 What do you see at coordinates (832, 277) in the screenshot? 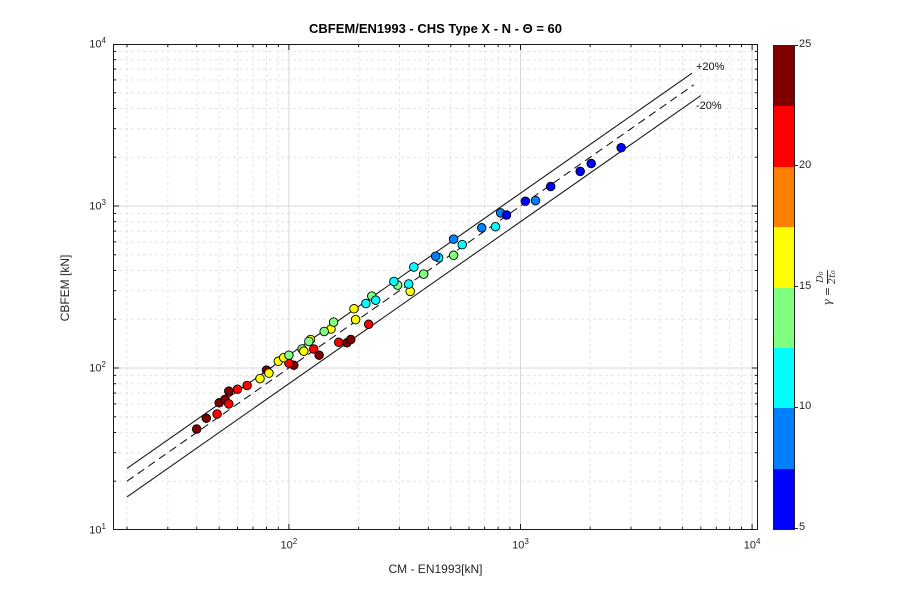
I see `fraction-denominator: 2t₀` at bounding box center [832, 277].